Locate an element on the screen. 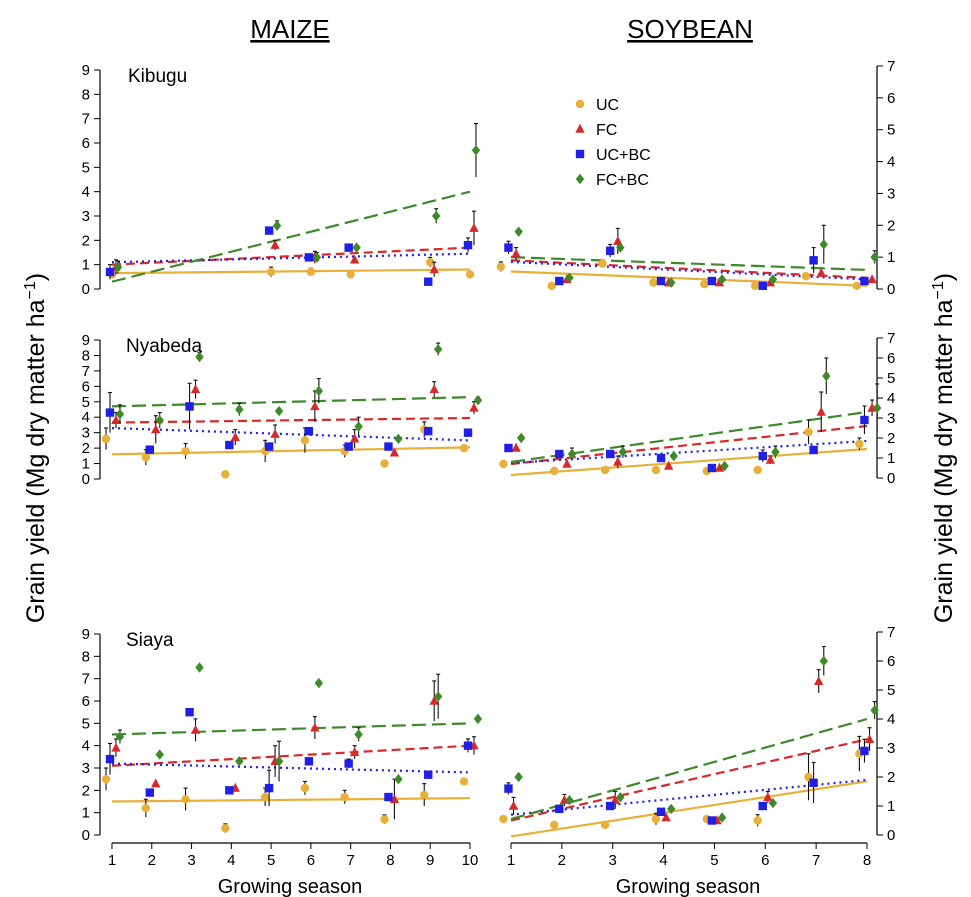 The height and width of the screenshot is (897, 971). y-tick-label: 1 is located at coordinates (86, 813).